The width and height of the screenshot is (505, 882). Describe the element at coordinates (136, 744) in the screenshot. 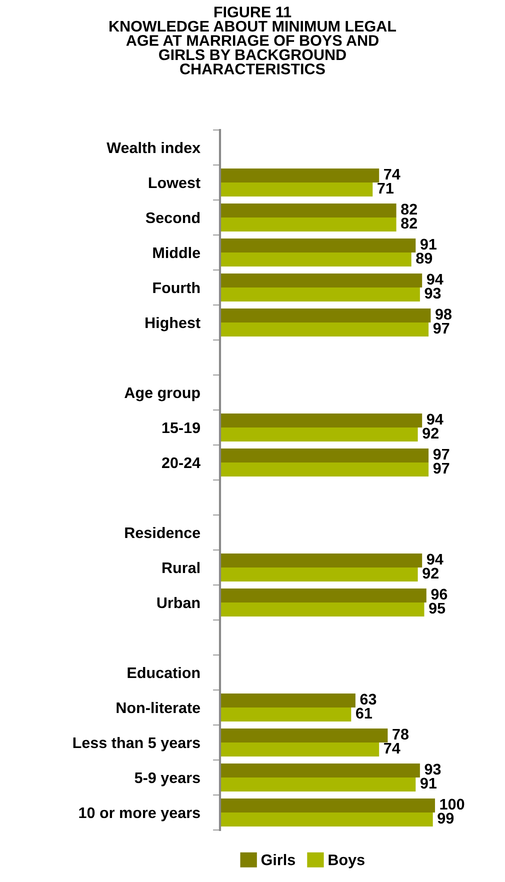

I see `y-tick-label: Less than 5 years` at that location.